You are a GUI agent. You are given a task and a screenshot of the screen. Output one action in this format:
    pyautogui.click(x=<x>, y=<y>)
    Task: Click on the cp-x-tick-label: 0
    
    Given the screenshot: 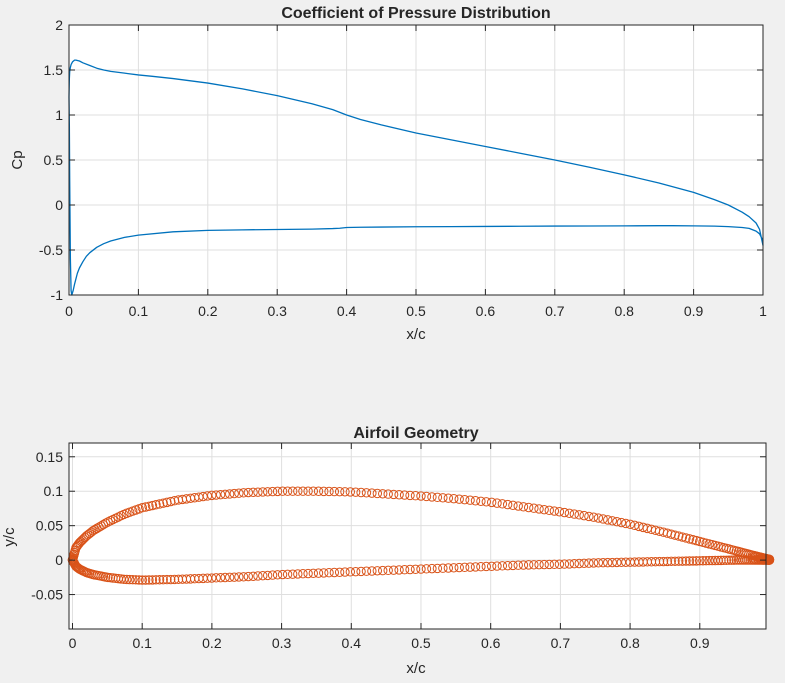 What is the action you would take?
    pyautogui.click(x=69, y=311)
    